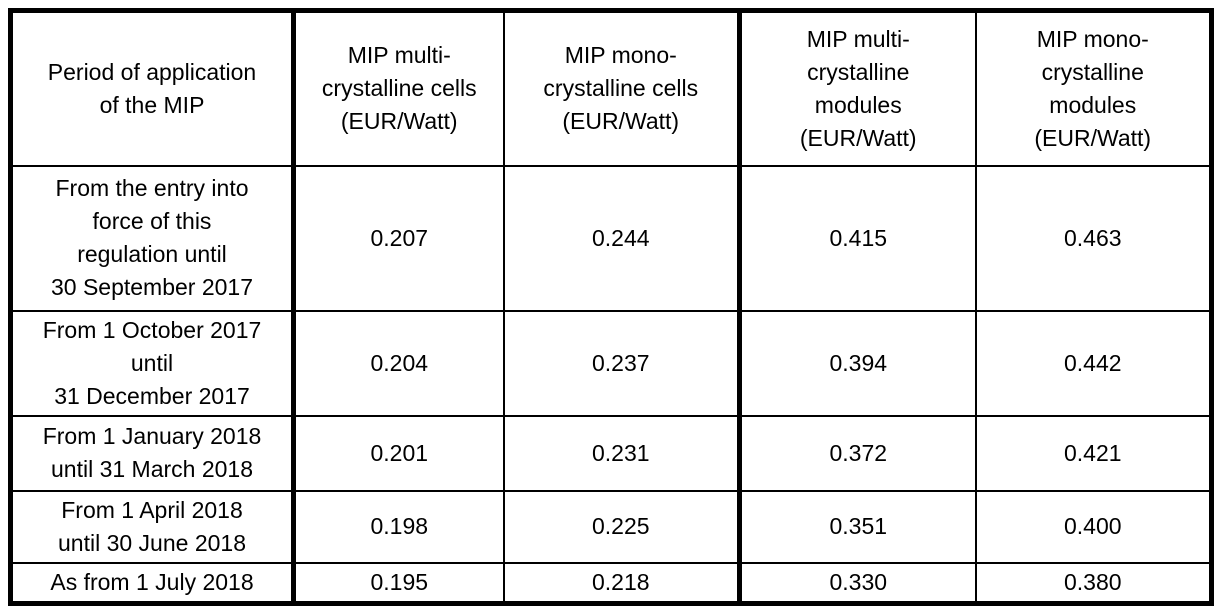 The image size is (1224, 611). Describe the element at coordinates (1093, 363) in the screenshot. I see `value-cell: 0.442` at that location.